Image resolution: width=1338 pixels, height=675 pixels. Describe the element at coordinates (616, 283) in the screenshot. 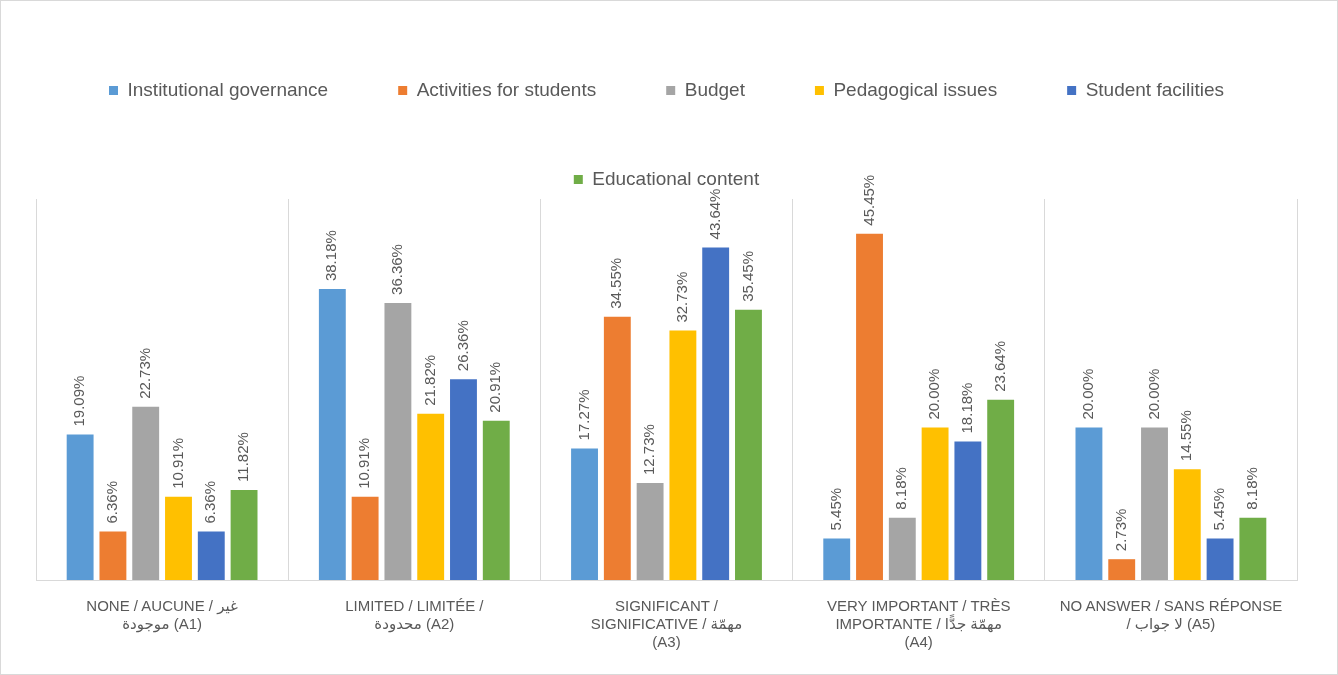

I see `data-label: 34.55%` at that location.